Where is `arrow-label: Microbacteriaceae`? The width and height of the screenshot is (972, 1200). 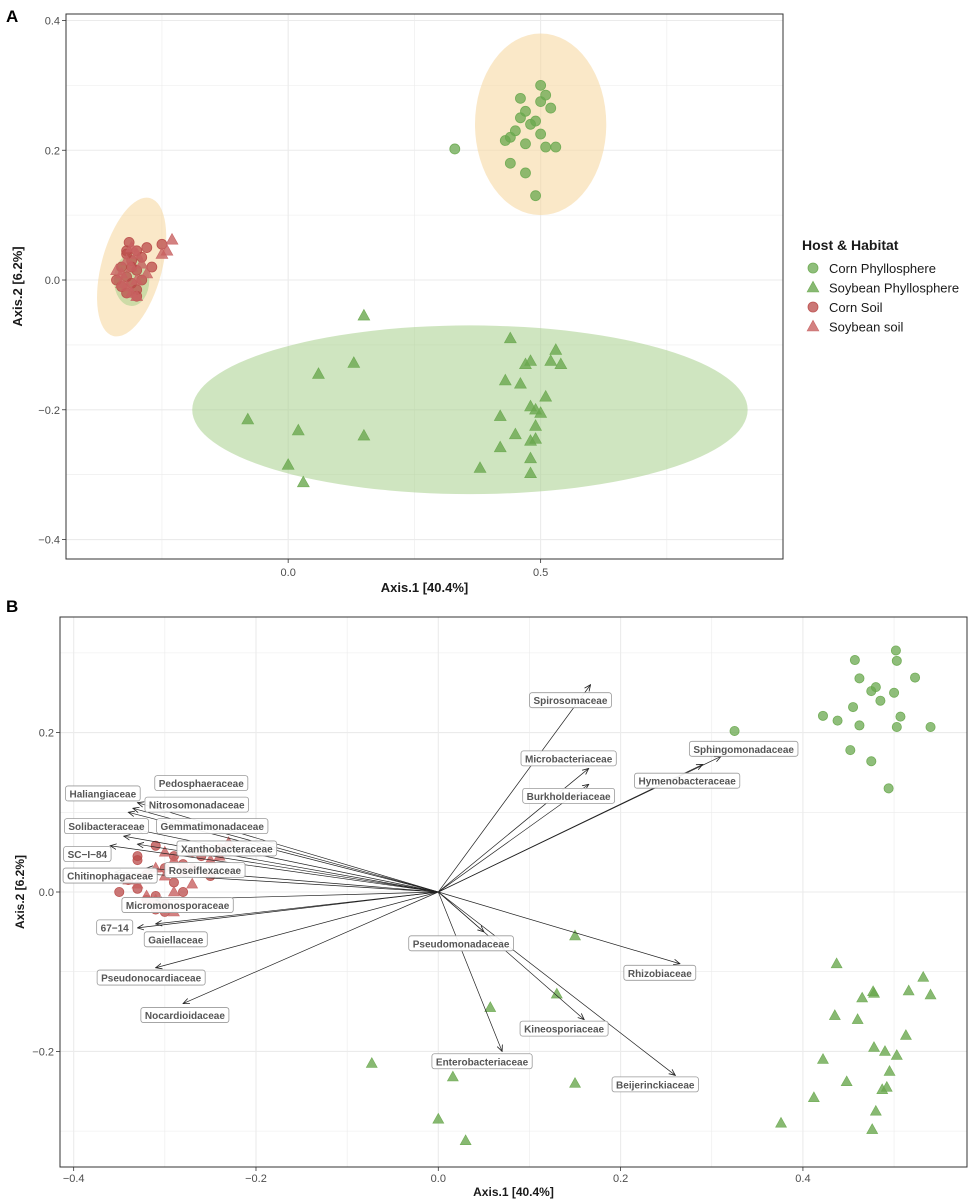 arrow-label: Microbacteriaceae is located at coordinates (568, 758).